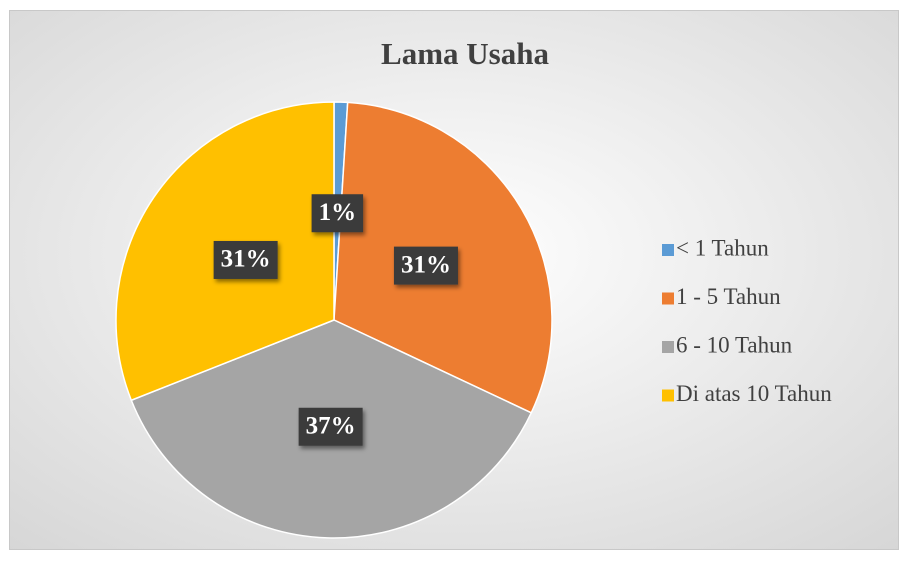  I want to click on legend-label: 1 - 5 Tahun, so click(728, 296).